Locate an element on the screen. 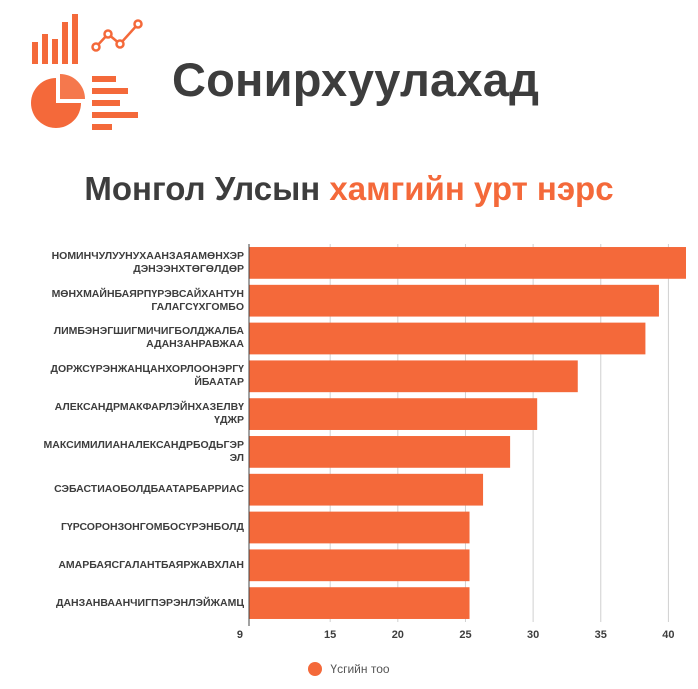  category-label: МАКСИМИЛИАНАЛЕКСАНДРБОДЬГЭР ЭЛ is located at coordinates (143, 451).